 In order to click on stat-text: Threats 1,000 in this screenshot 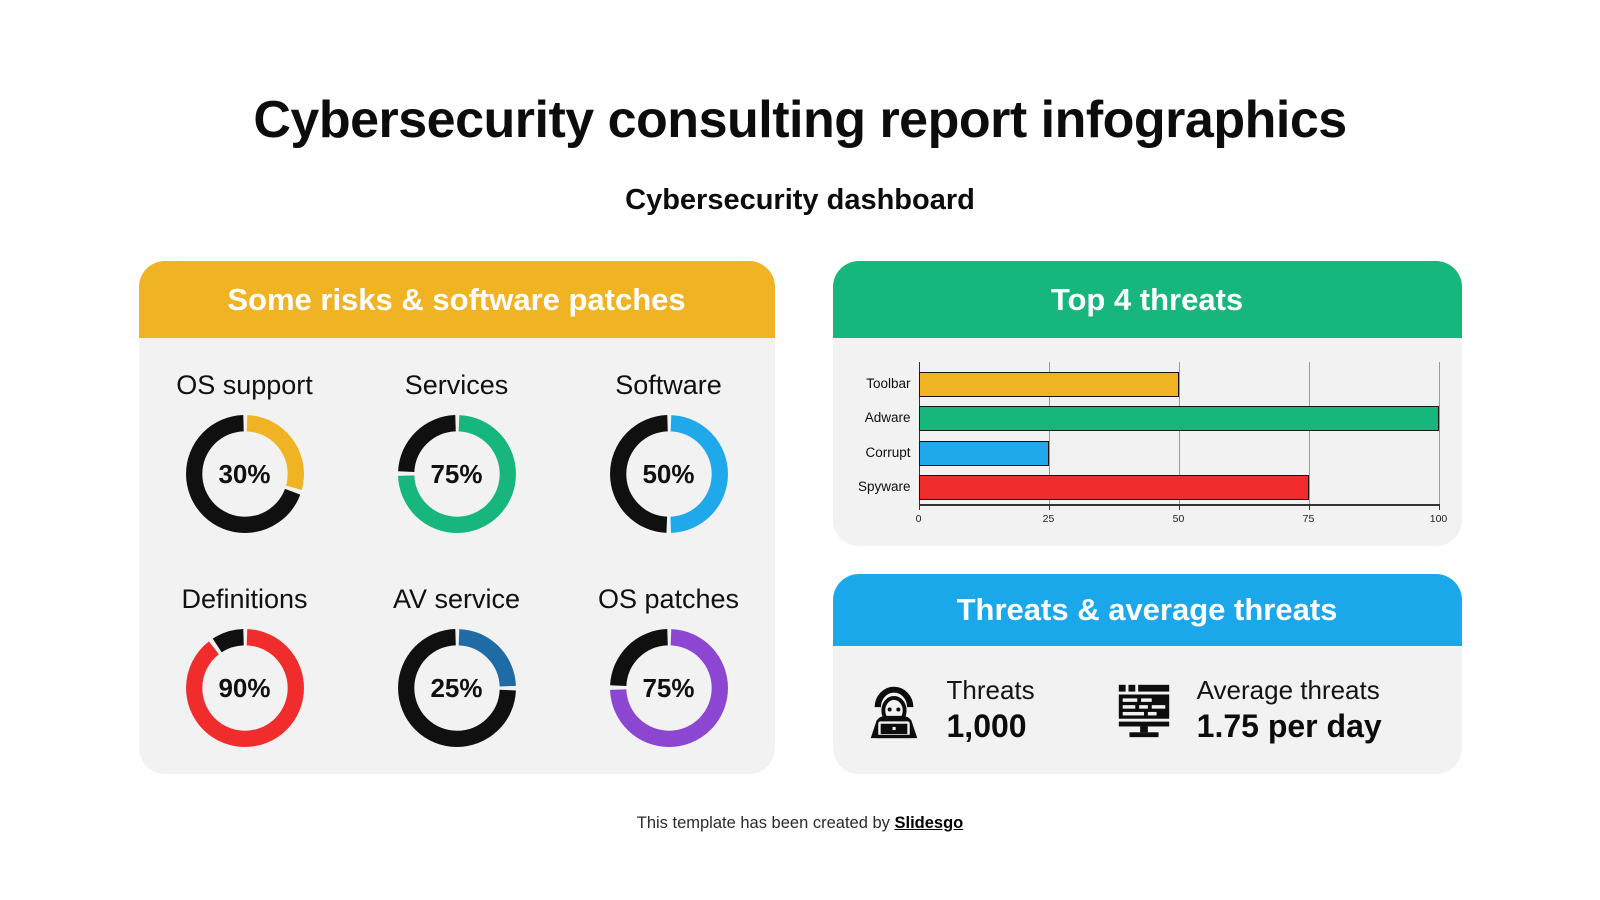, I will do `click(991, 710)`.